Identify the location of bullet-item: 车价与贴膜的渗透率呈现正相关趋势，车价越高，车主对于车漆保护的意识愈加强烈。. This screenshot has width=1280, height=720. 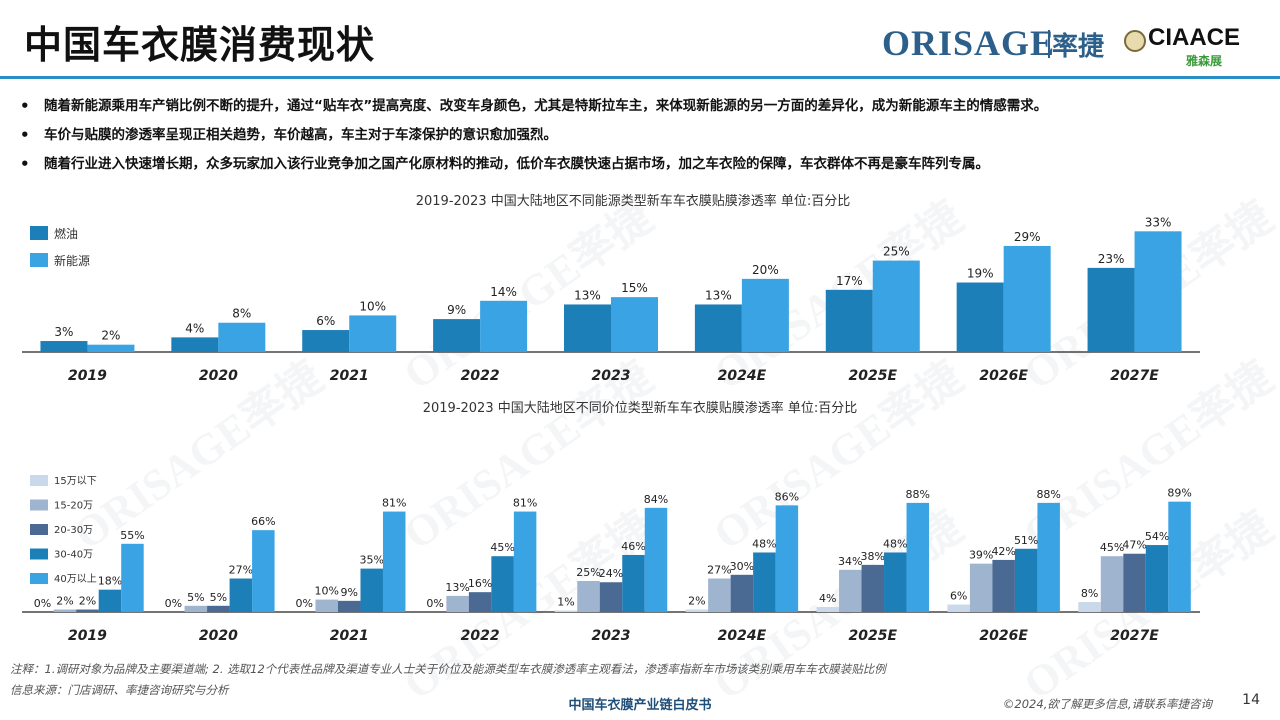
(643, 135).